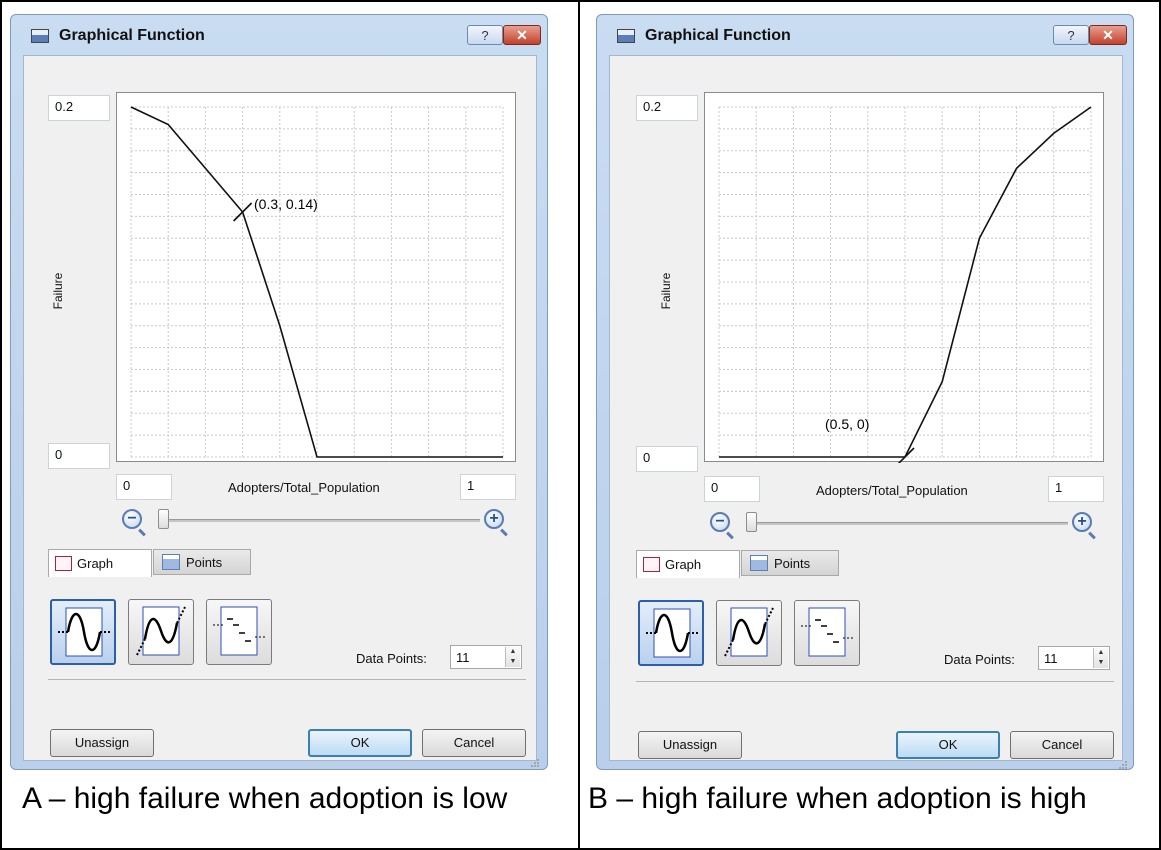 The image size is (1161, 850). I want to click on panel-divider, so click(579, 425).